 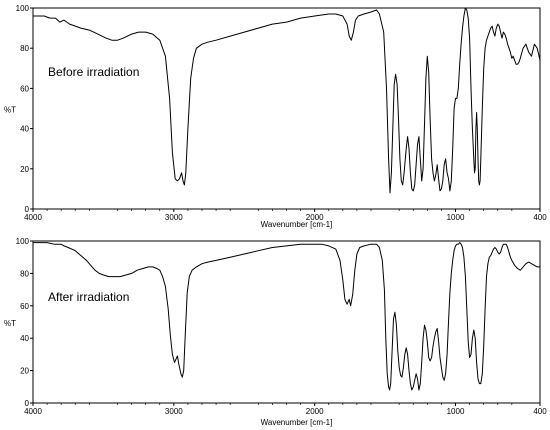 I want to click on panel-annotation: Before irradiation, so click(x=93, y=72).